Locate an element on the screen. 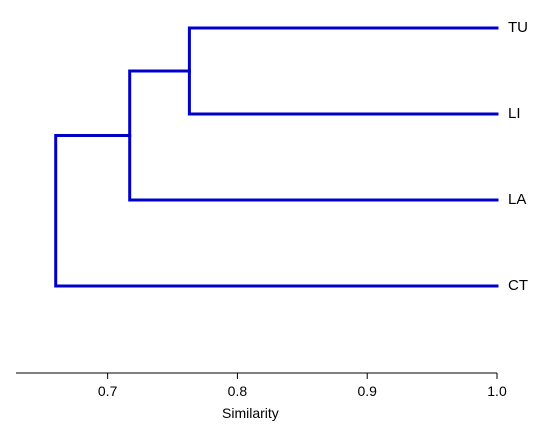 This screenshot has width=550, height=431. x-axis: 0.7 0.8 0.9 1.0 is located at coordinates (261, 385).